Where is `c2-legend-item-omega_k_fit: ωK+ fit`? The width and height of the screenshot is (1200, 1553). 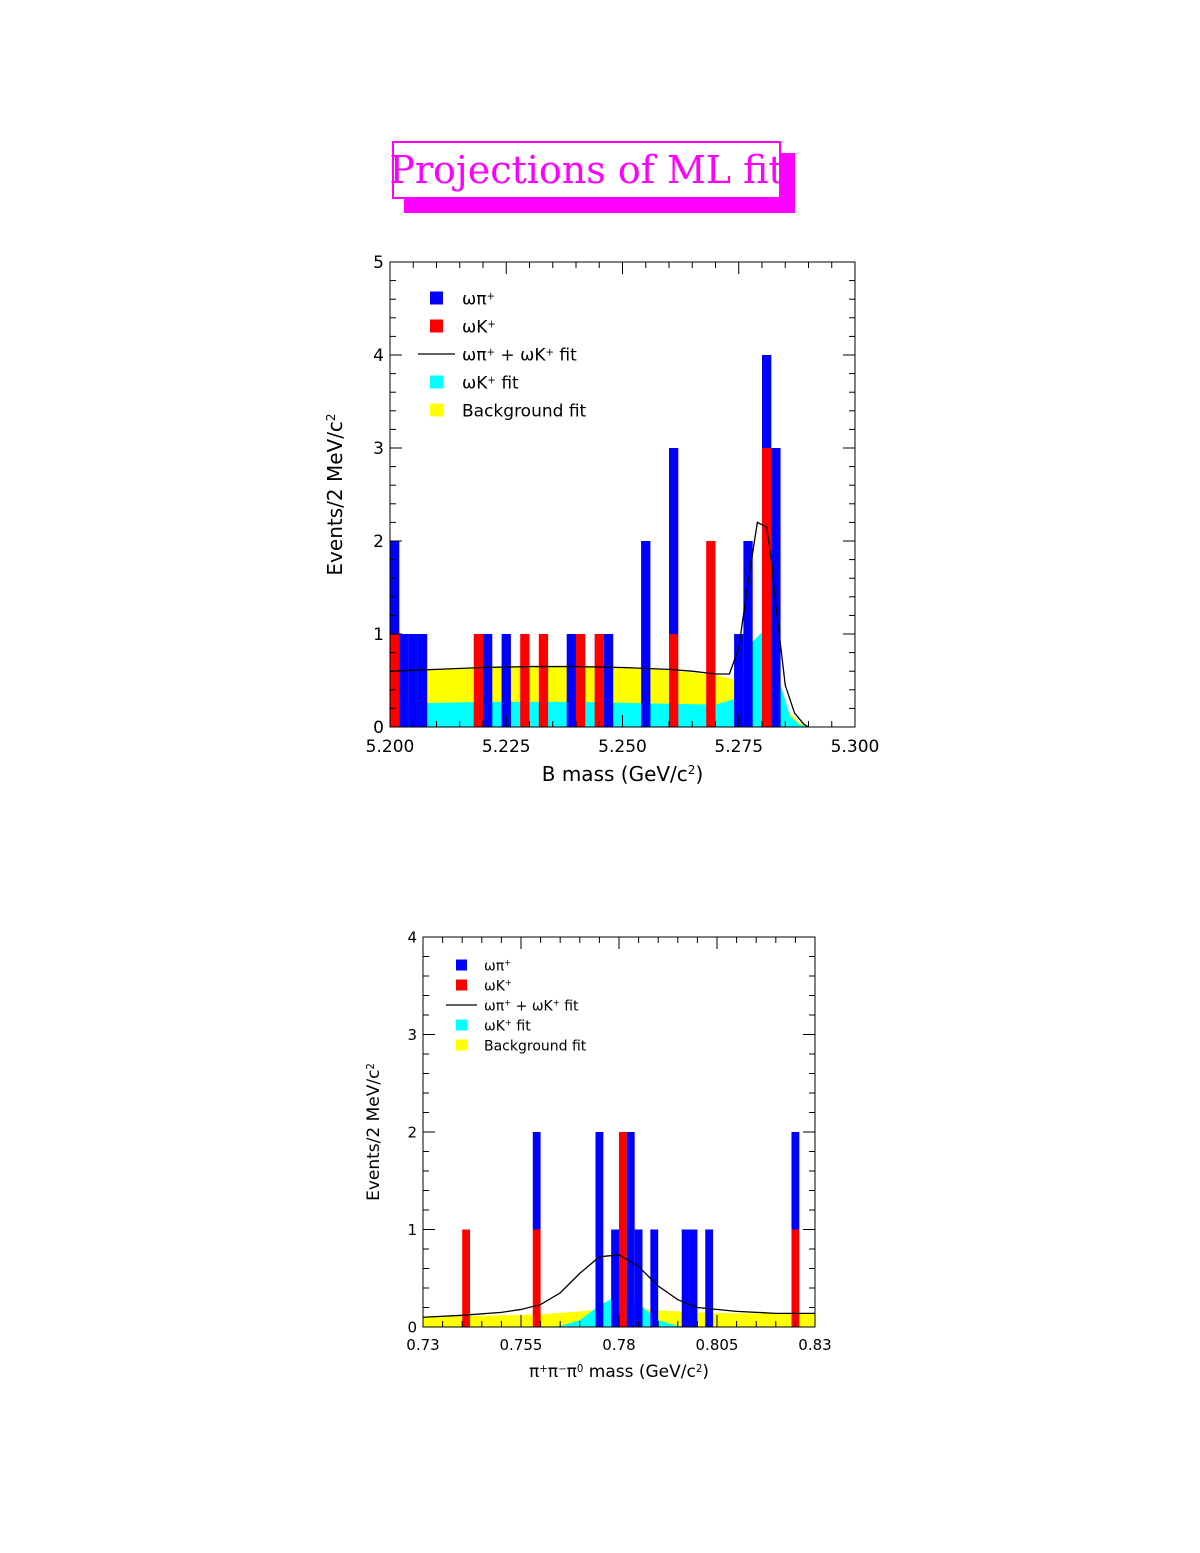
c2-legend-item-omega_k_fit: ωK+ fit is located at coordinates (493, 1025).